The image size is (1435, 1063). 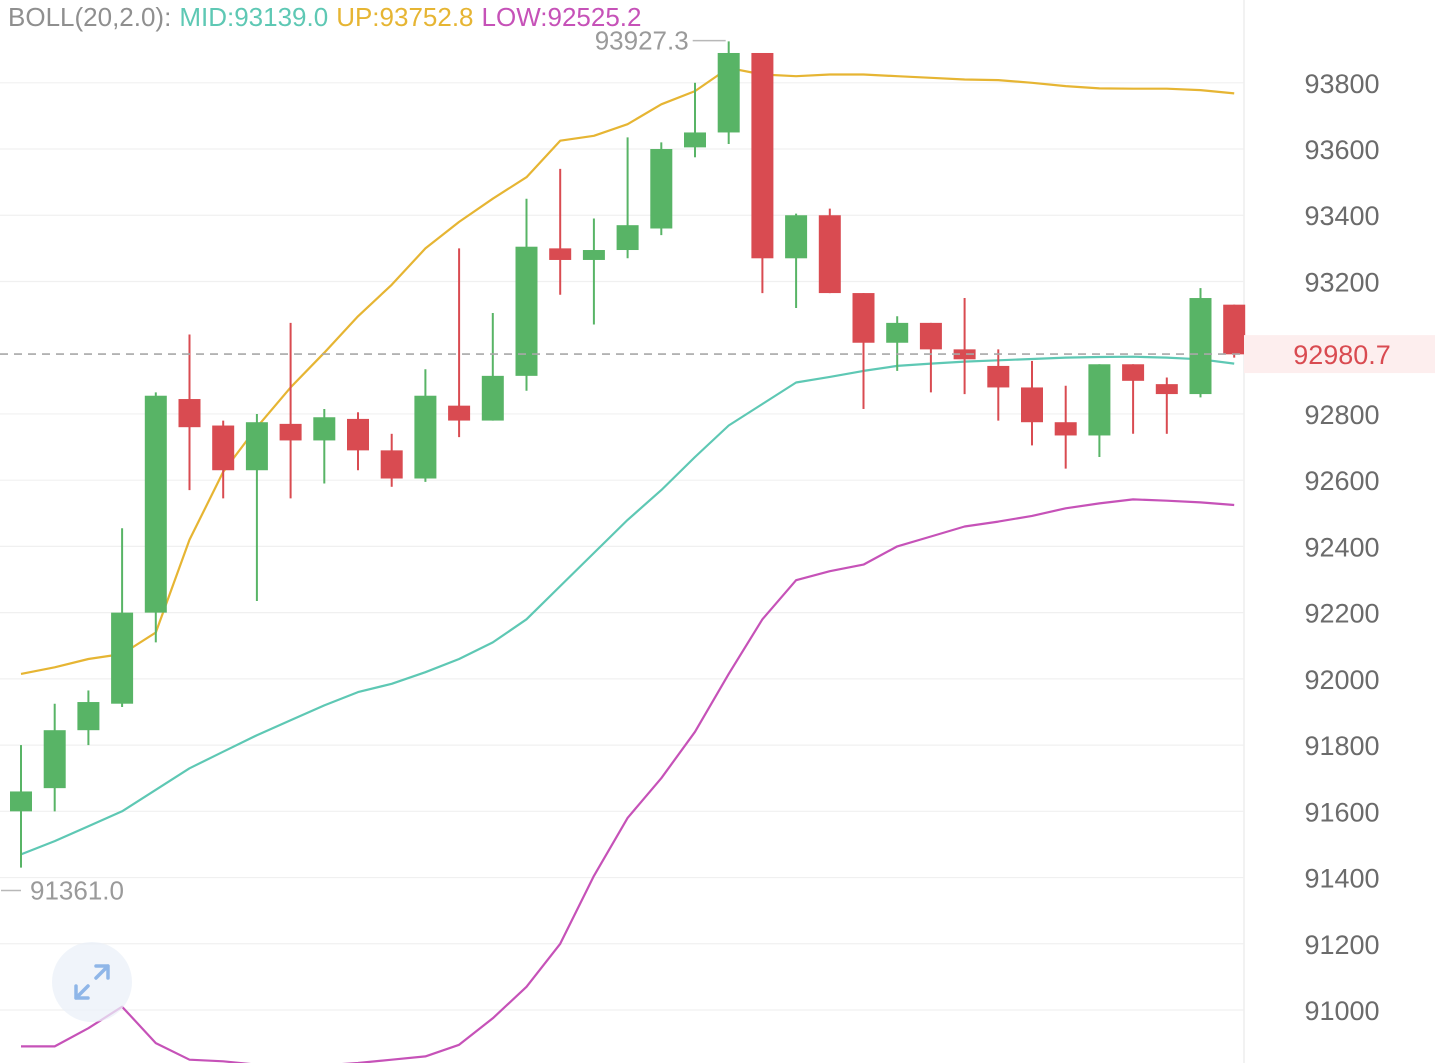 I want to click on y-tick-label: 92800, so click(x=1341, y=415).